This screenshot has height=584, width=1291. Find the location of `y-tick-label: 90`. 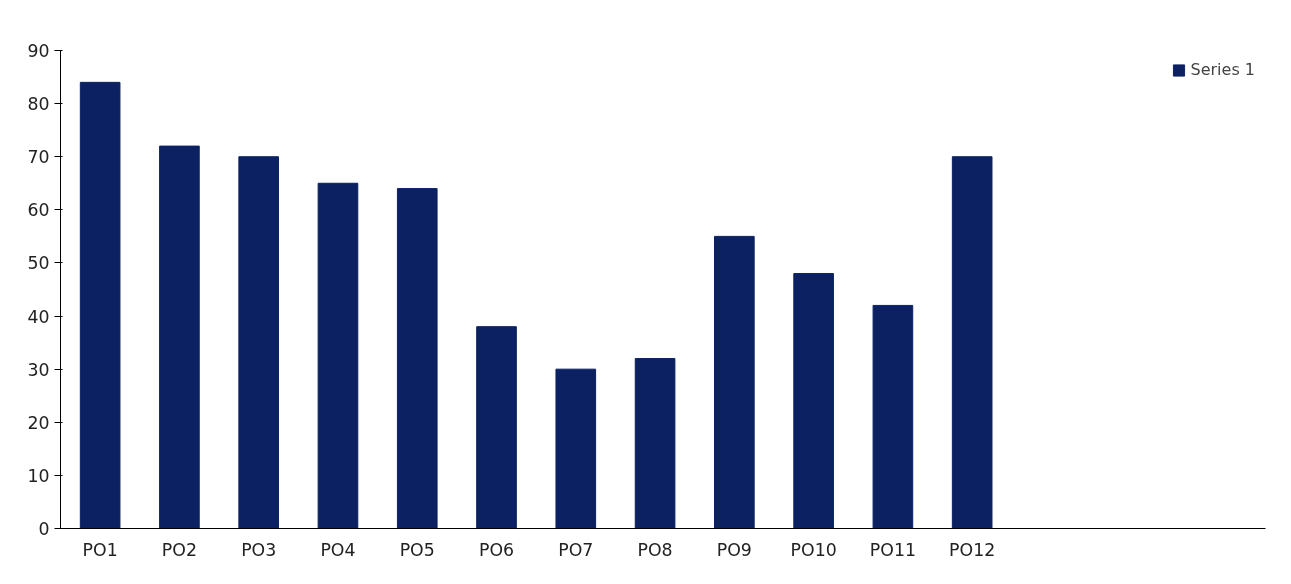

y-tick-label: 90 is located at coordinates (38, 51).